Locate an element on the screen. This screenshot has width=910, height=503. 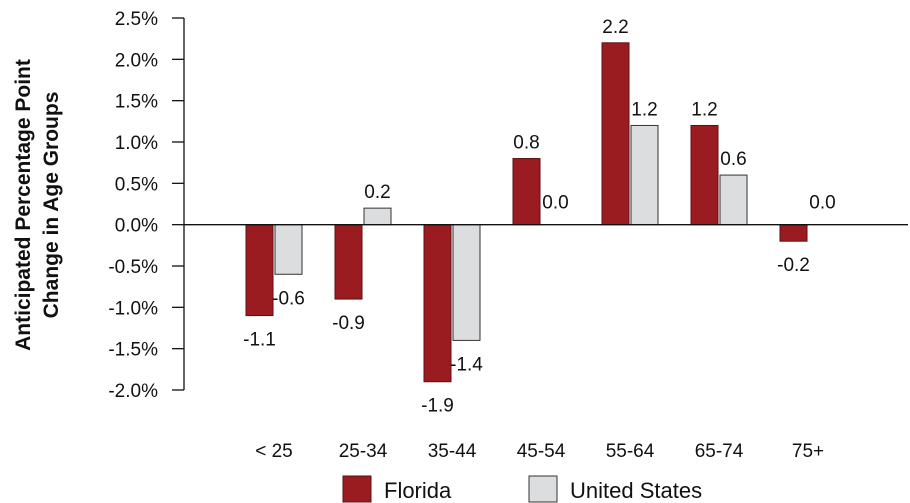
y-tick-label: -1.0% is located at coordinates (133, 308).